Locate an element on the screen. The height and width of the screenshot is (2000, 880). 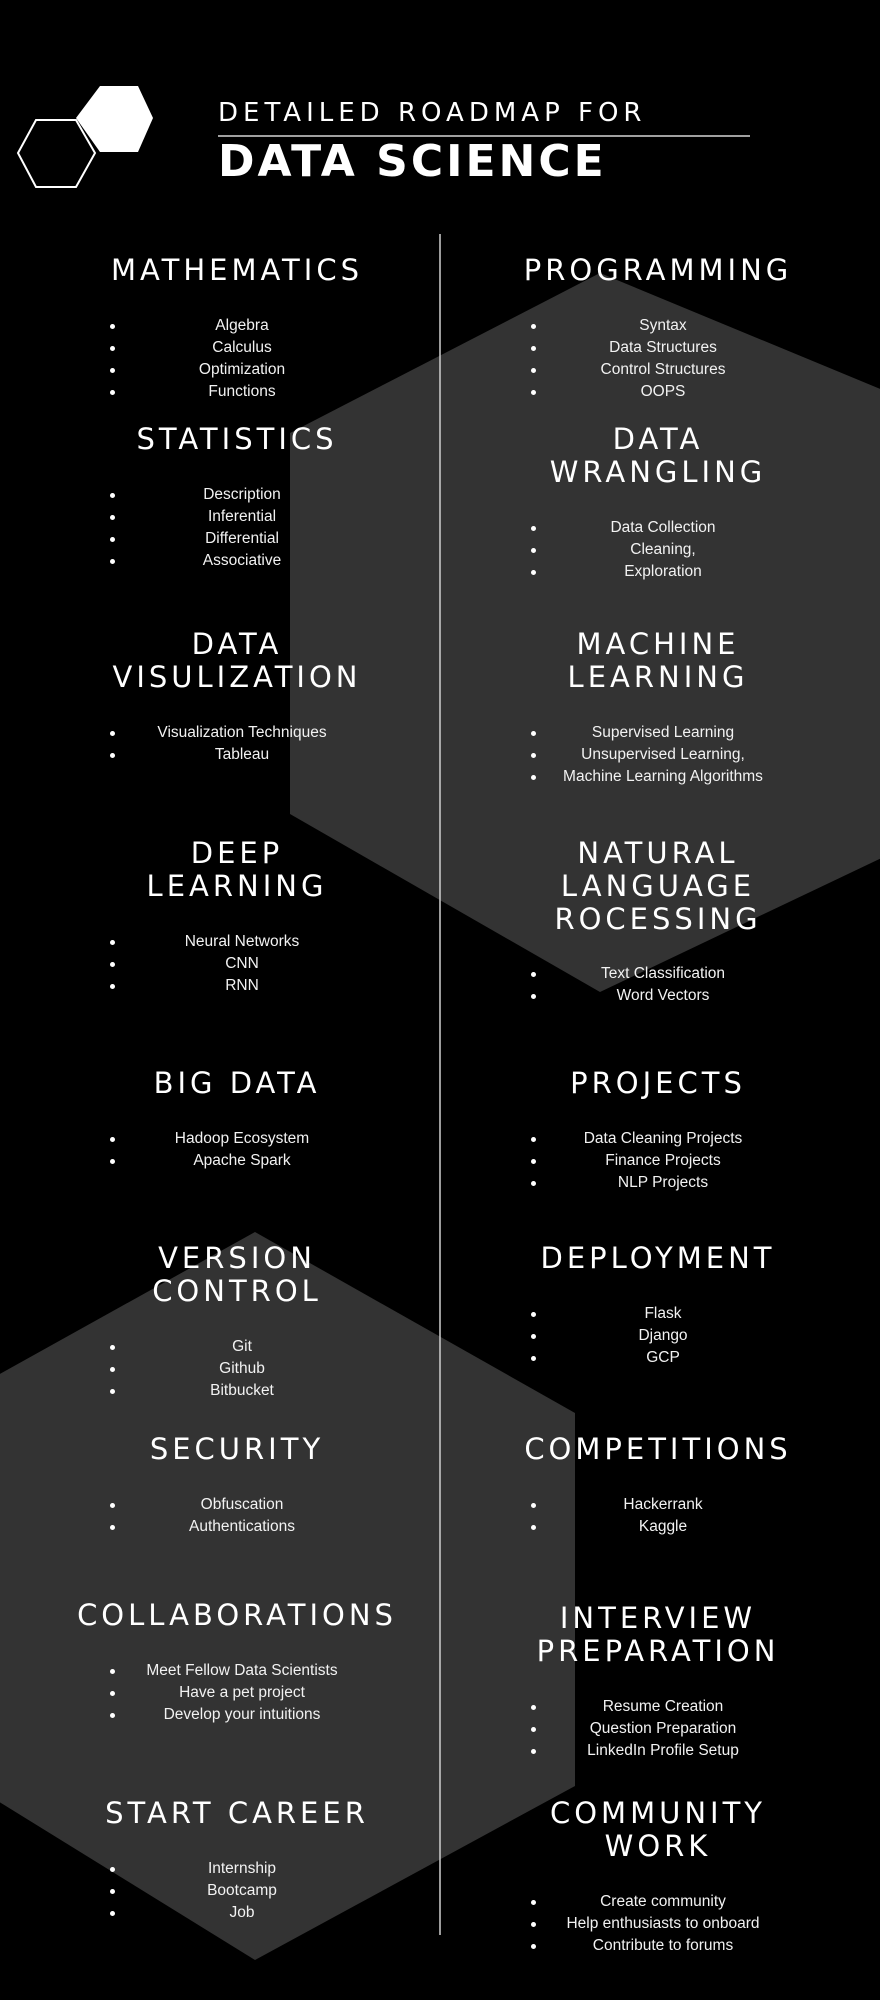
list-item: Django is located at coordinates (658, 1336).